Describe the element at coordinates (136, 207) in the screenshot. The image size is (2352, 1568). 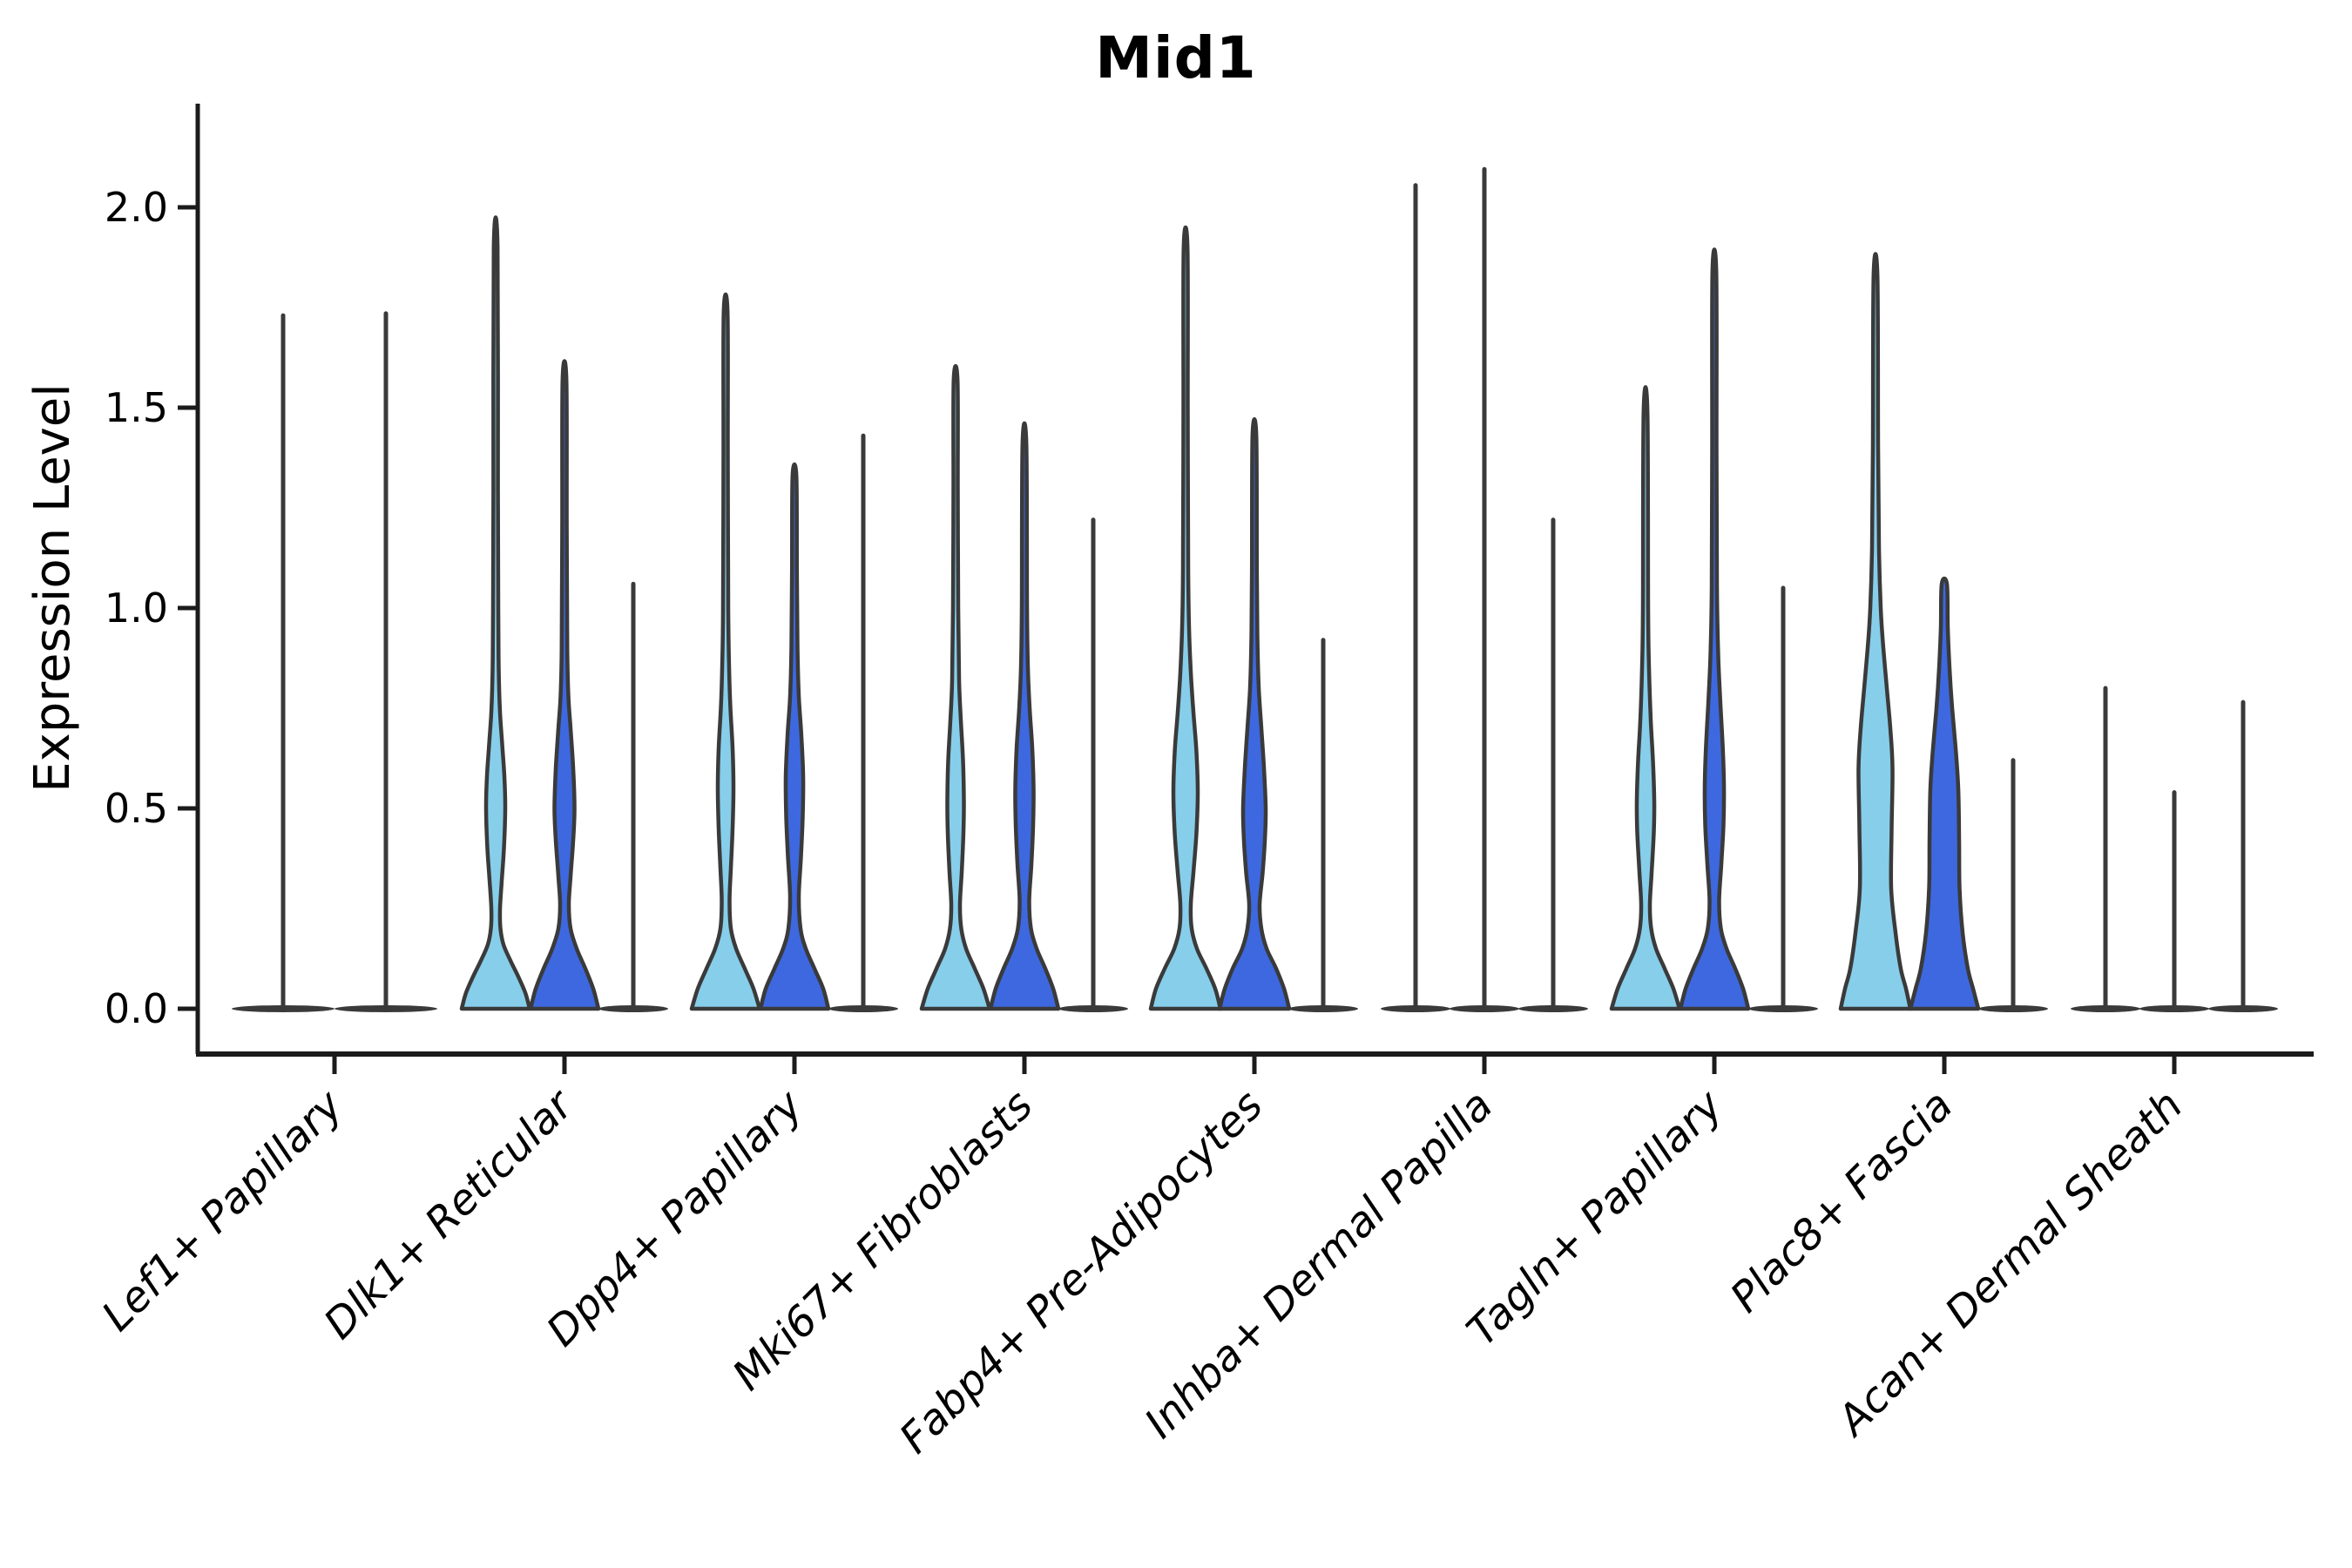
I see `y-tick-label: 2.0` at that location.